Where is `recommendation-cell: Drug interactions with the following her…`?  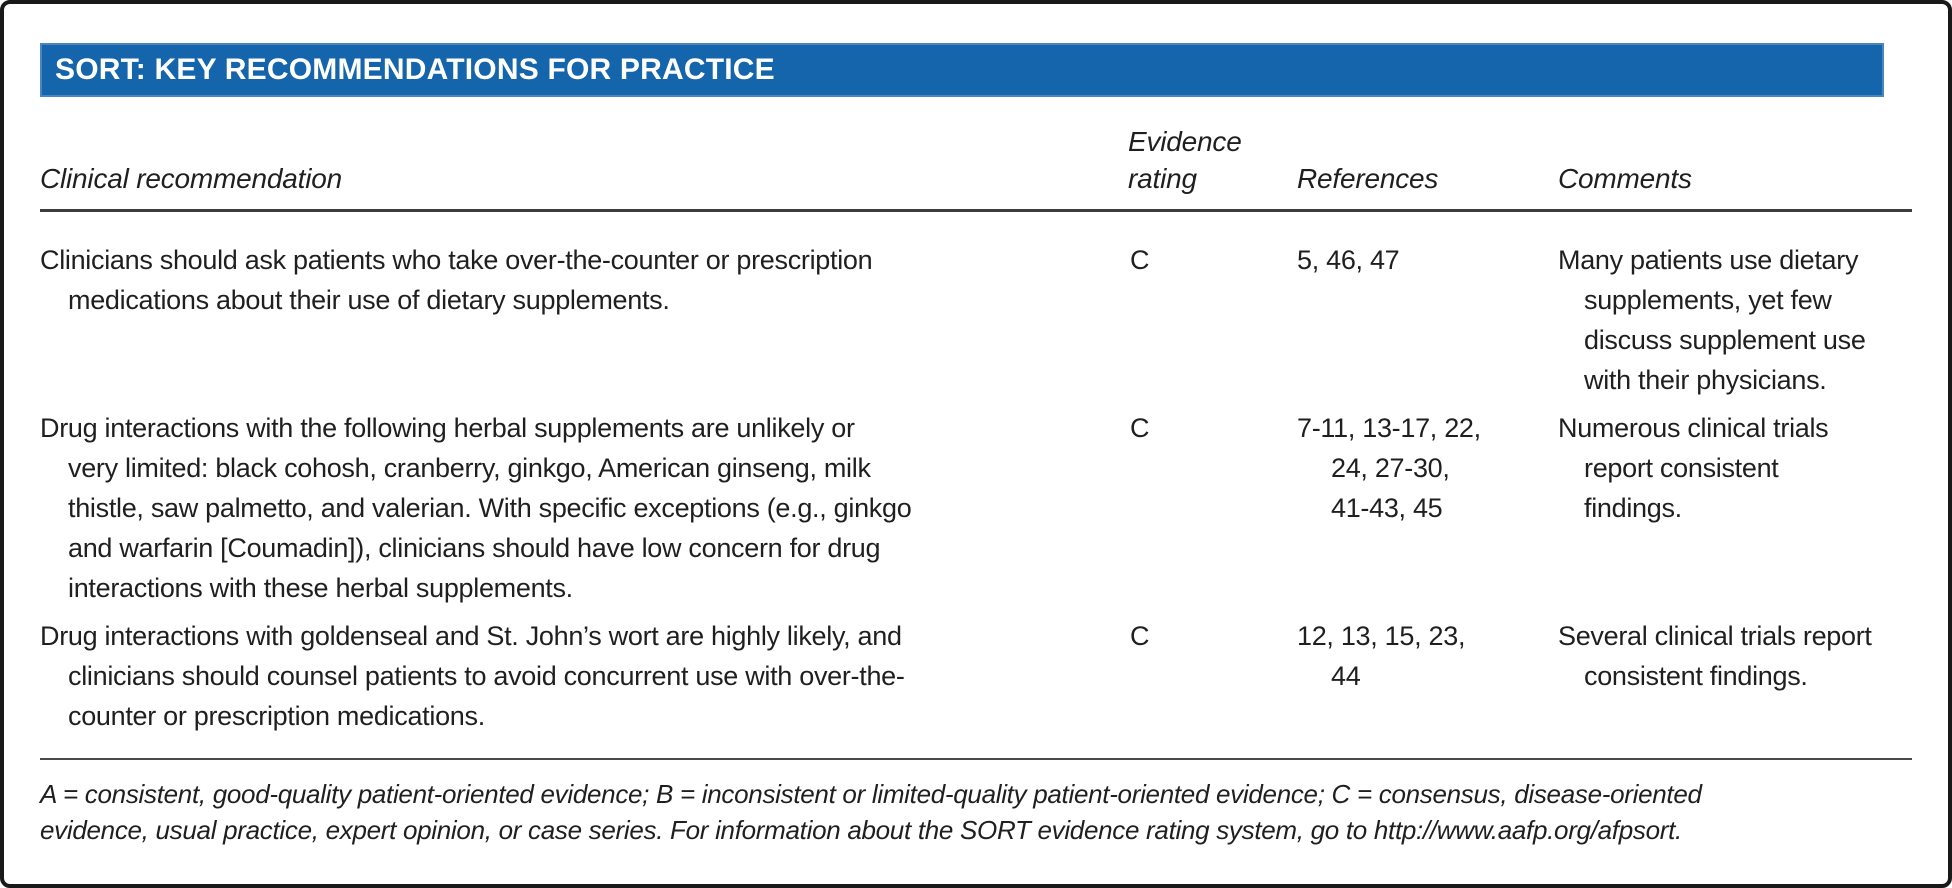
recommendation-cell: Drug interactions with the following her… is located at coordinates (476, 508).